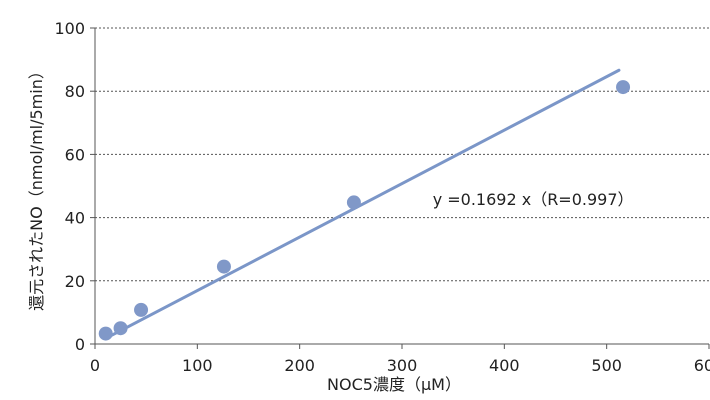 Image resolution: width=710 pixels, height=400 pixels. Describe the element at coordinates (69, 28) in the screenshot. I see `y-tick-label-100: 100` at that location.